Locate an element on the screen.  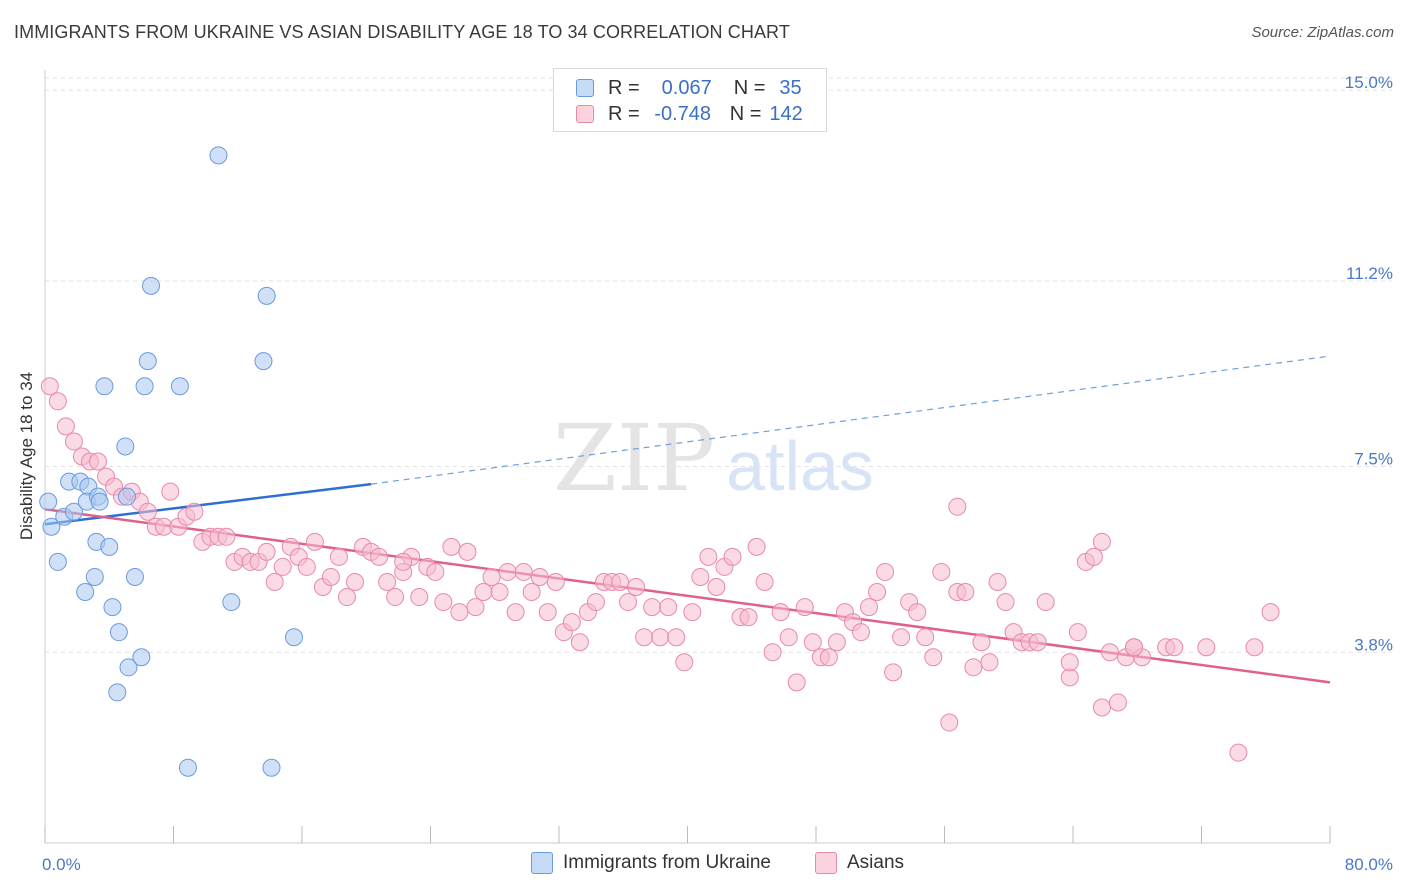
legend-item-asians: Asians is located at coordinates (859, 863).